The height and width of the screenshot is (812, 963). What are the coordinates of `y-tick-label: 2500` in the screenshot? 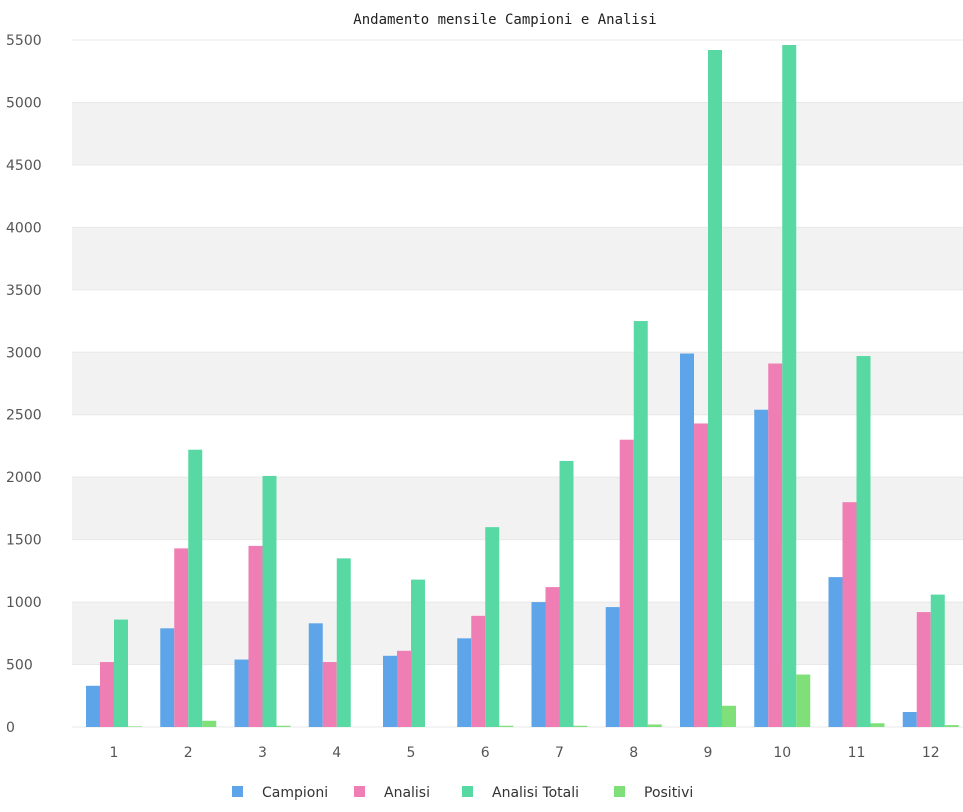 It's located at (24, 416).